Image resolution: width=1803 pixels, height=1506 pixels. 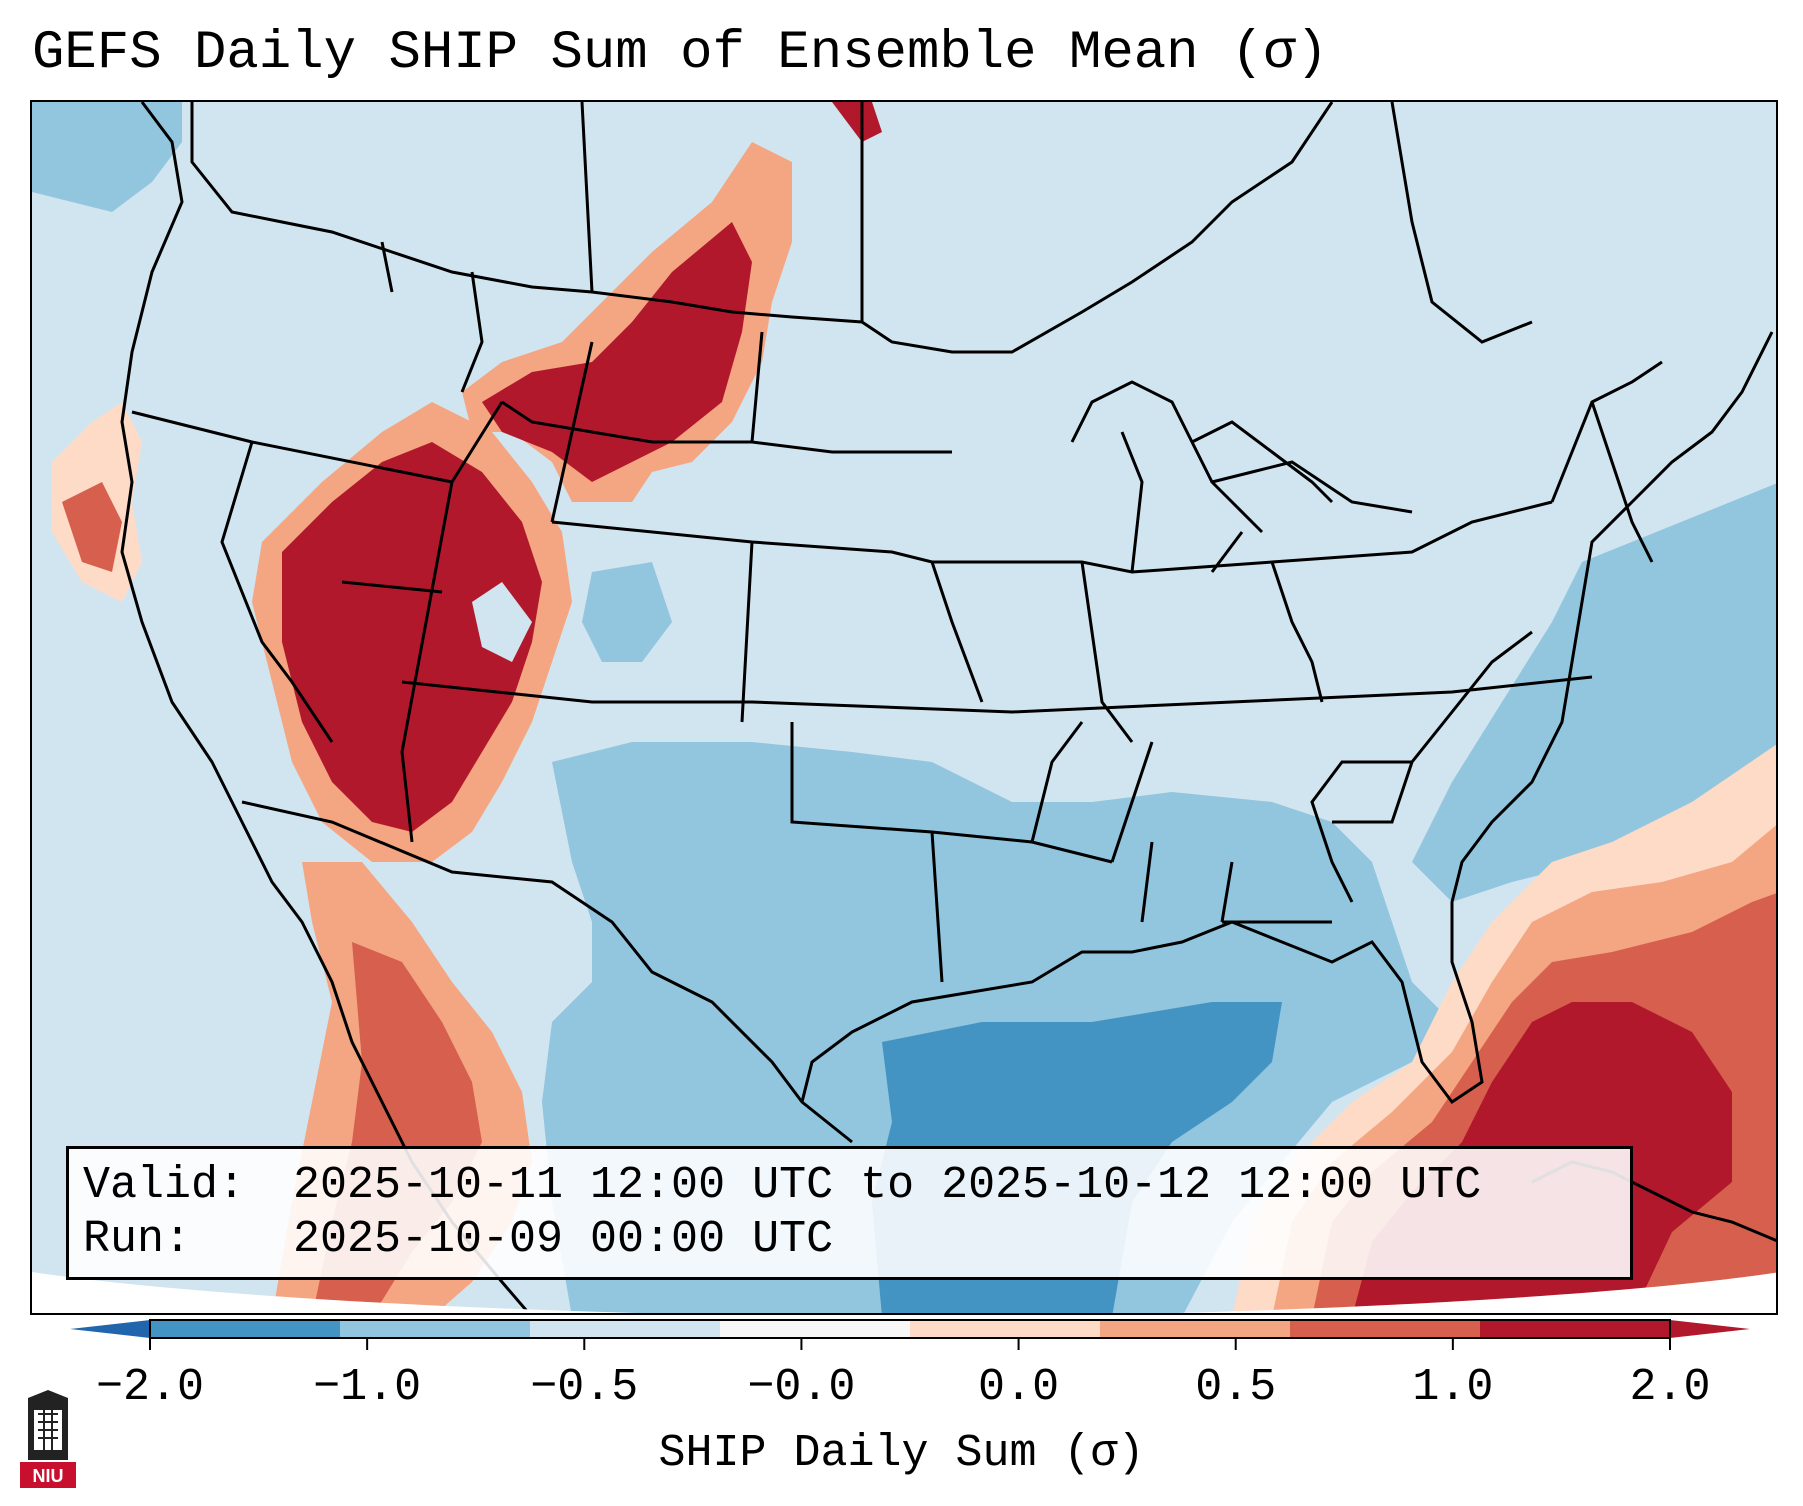 I want to click on logo-band, so click(x=48, y=1475).